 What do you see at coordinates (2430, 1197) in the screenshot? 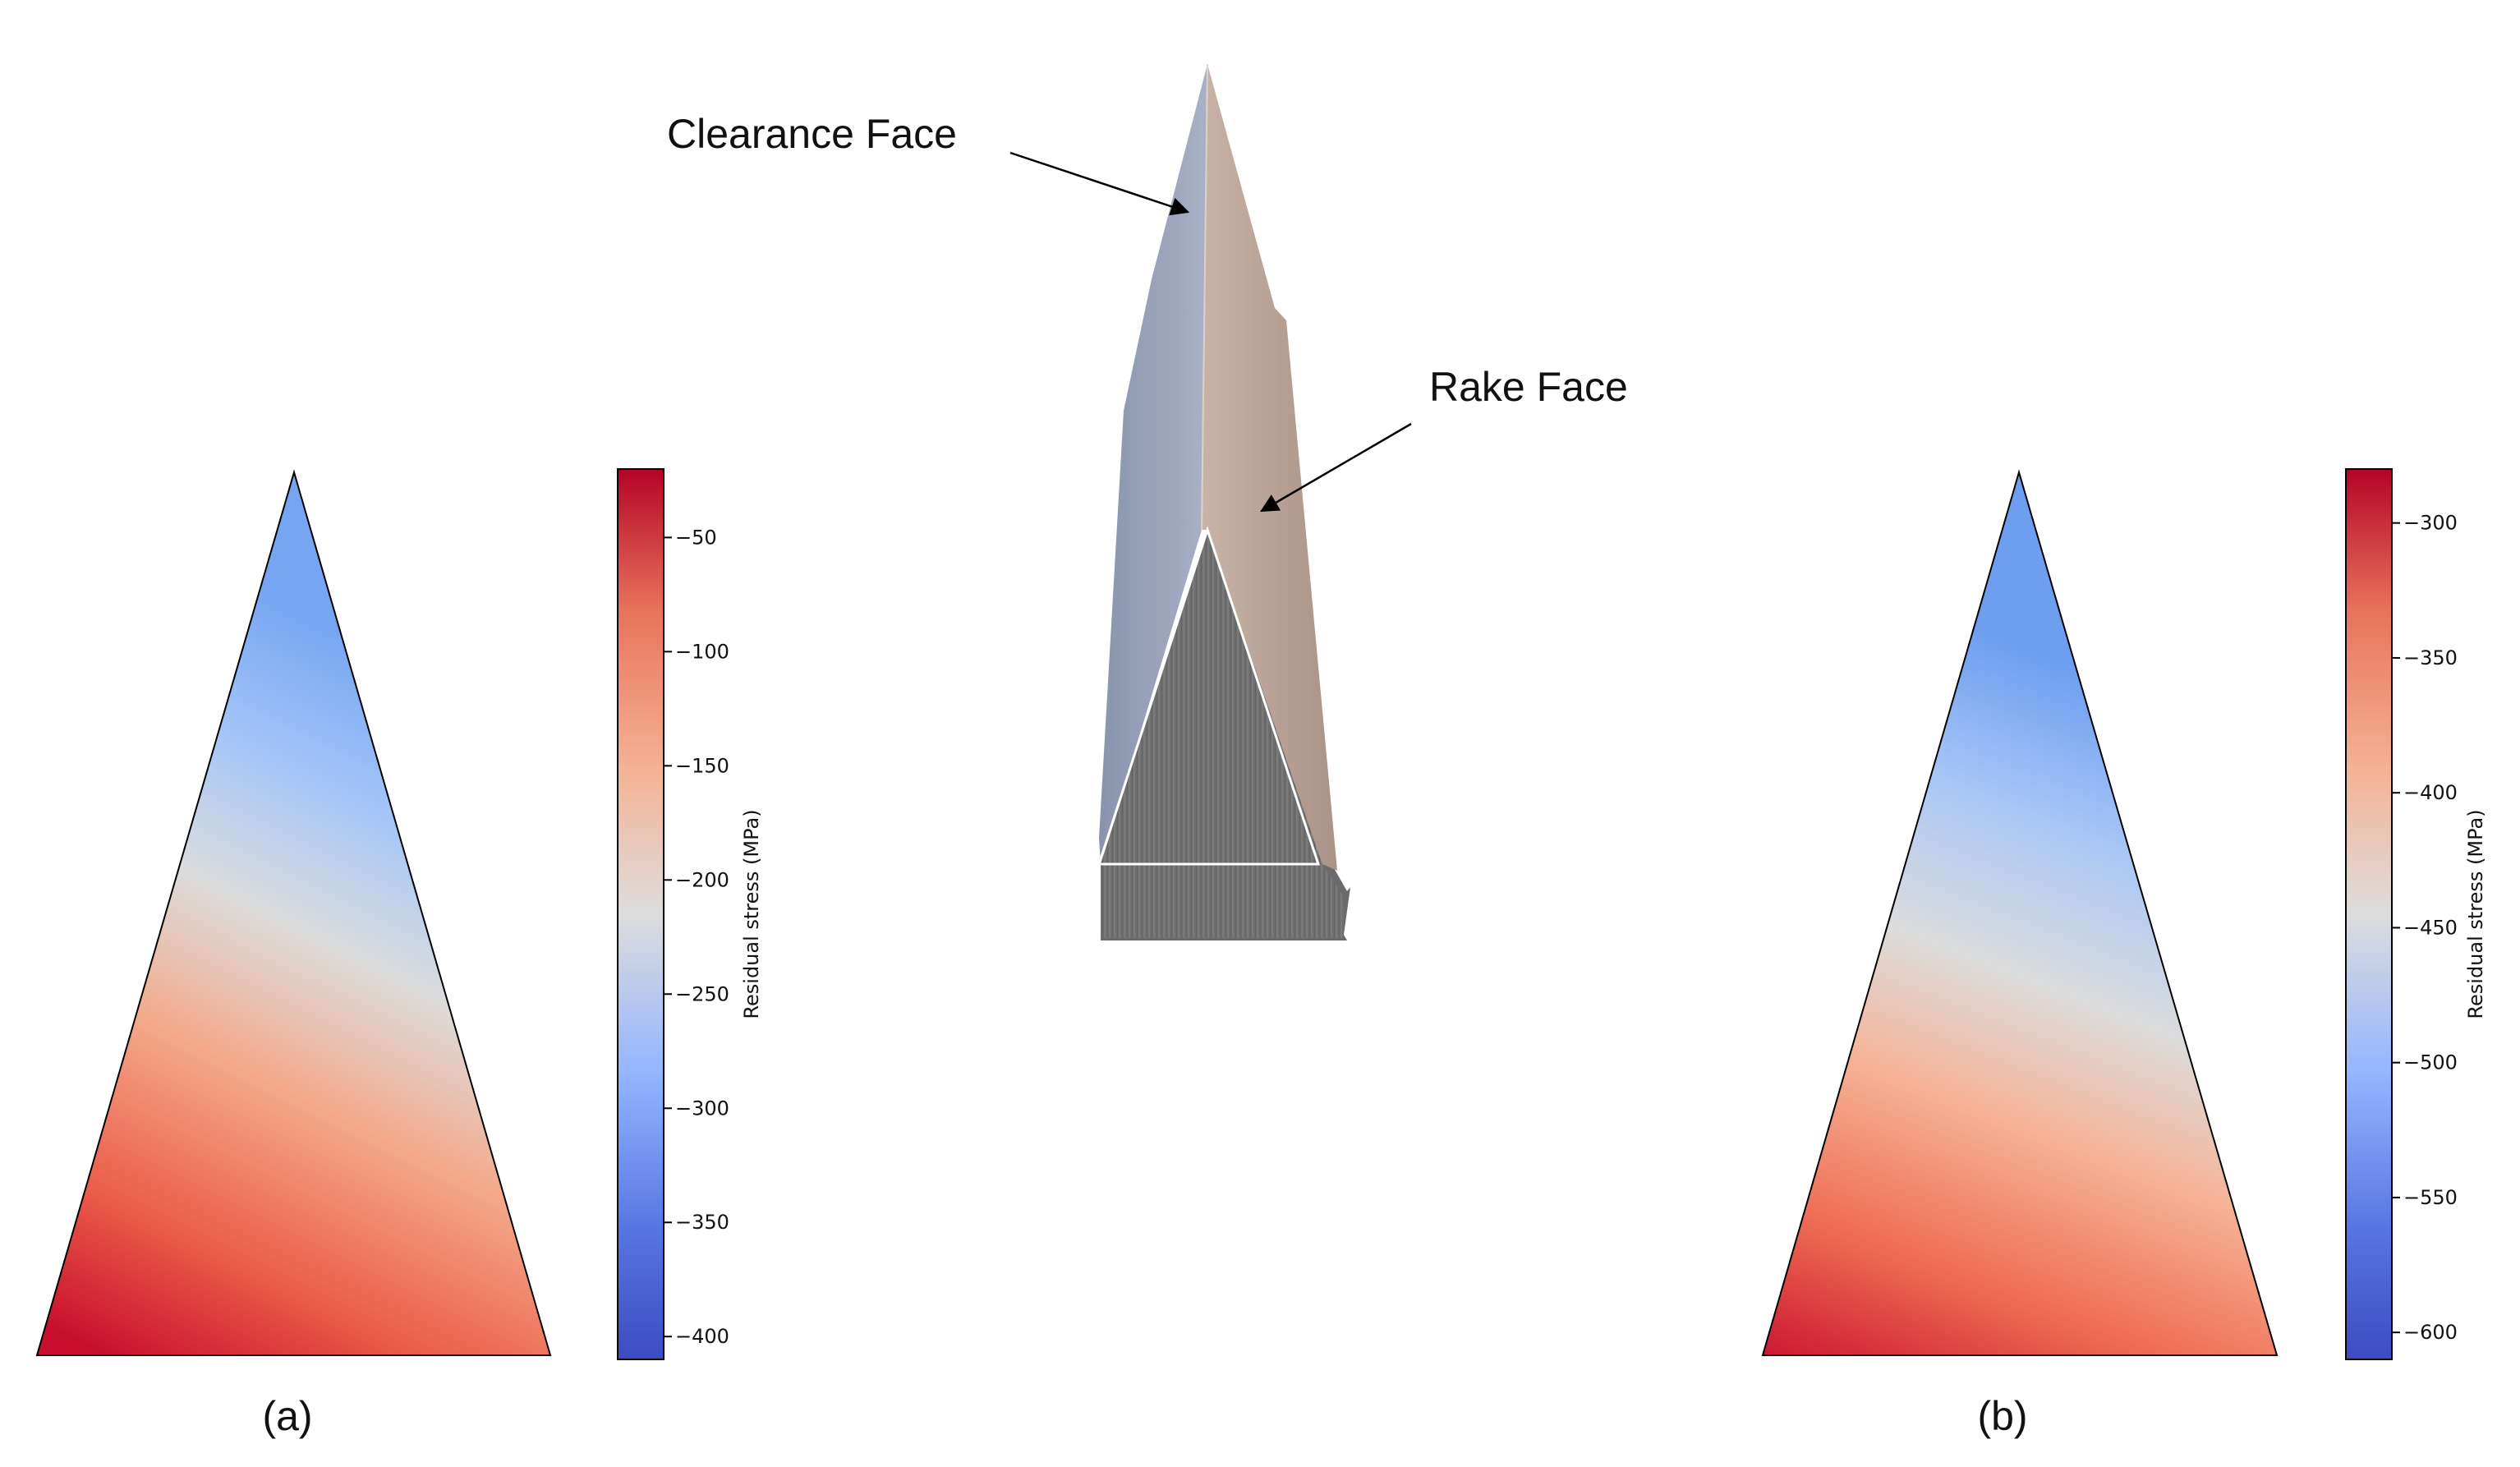
I see `colorbar-tick-label: −550` at bounding box center [2430, 1197].